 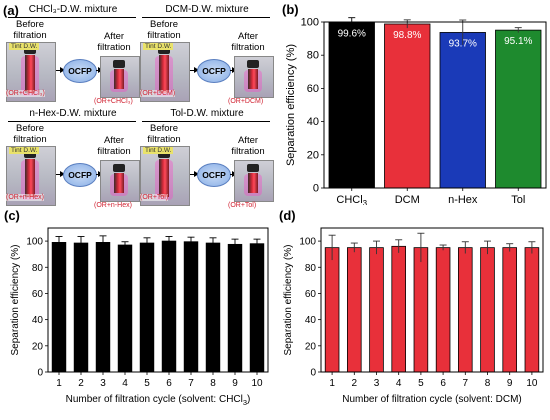 I want to click on y-axis-label: Separation efficiency (%), so click(x=288, y=300).